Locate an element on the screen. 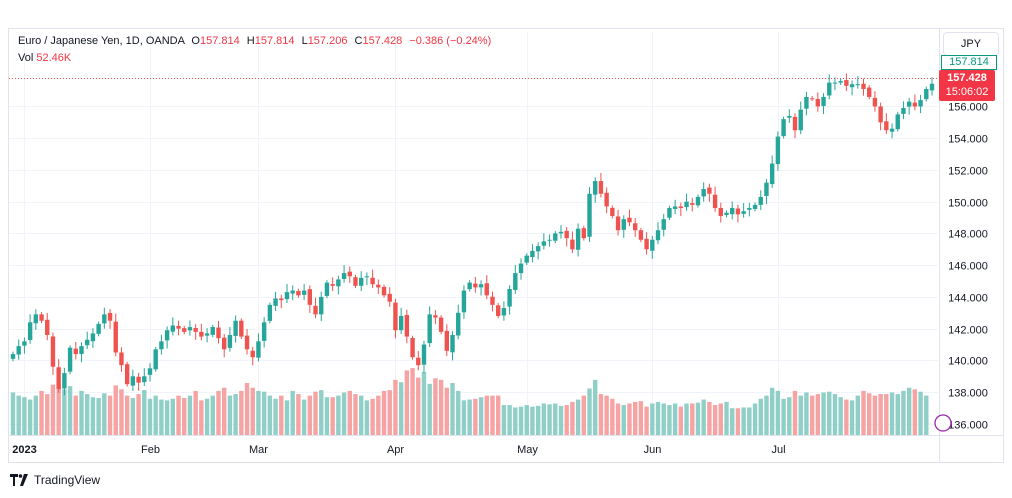 This screenshot has height=498, width=1012. currency-button: JPY is located at coordinates (971, 44).